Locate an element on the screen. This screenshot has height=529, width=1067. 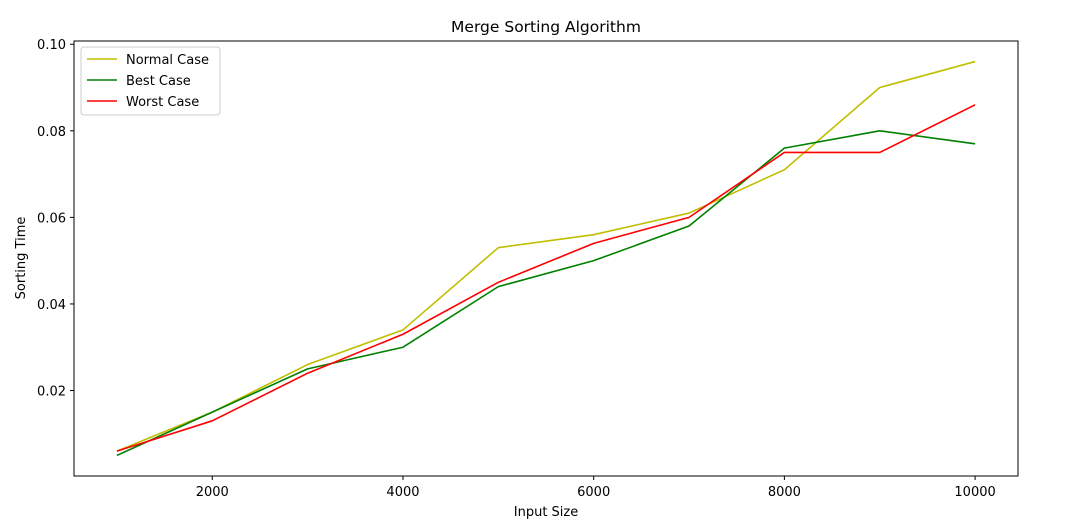
x-tick-label: 8000 is located at coordinates (784, 492).